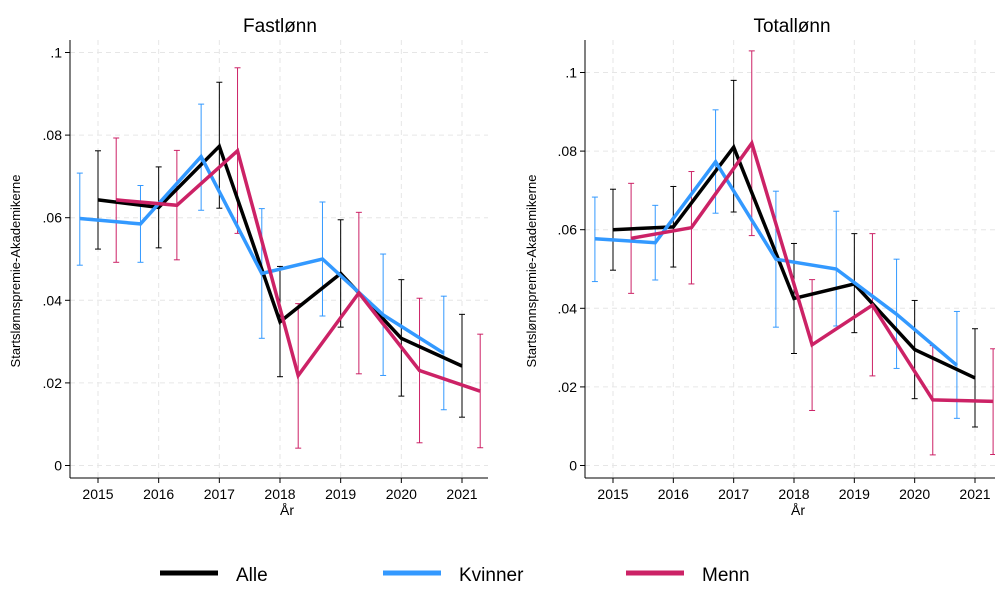 The width and height of the screenshot is (995, 590). What do you see at coordinates (726, 575) in the screenshot?
I see `legend-label-menn: Menn` at bounding box center [726, 575].